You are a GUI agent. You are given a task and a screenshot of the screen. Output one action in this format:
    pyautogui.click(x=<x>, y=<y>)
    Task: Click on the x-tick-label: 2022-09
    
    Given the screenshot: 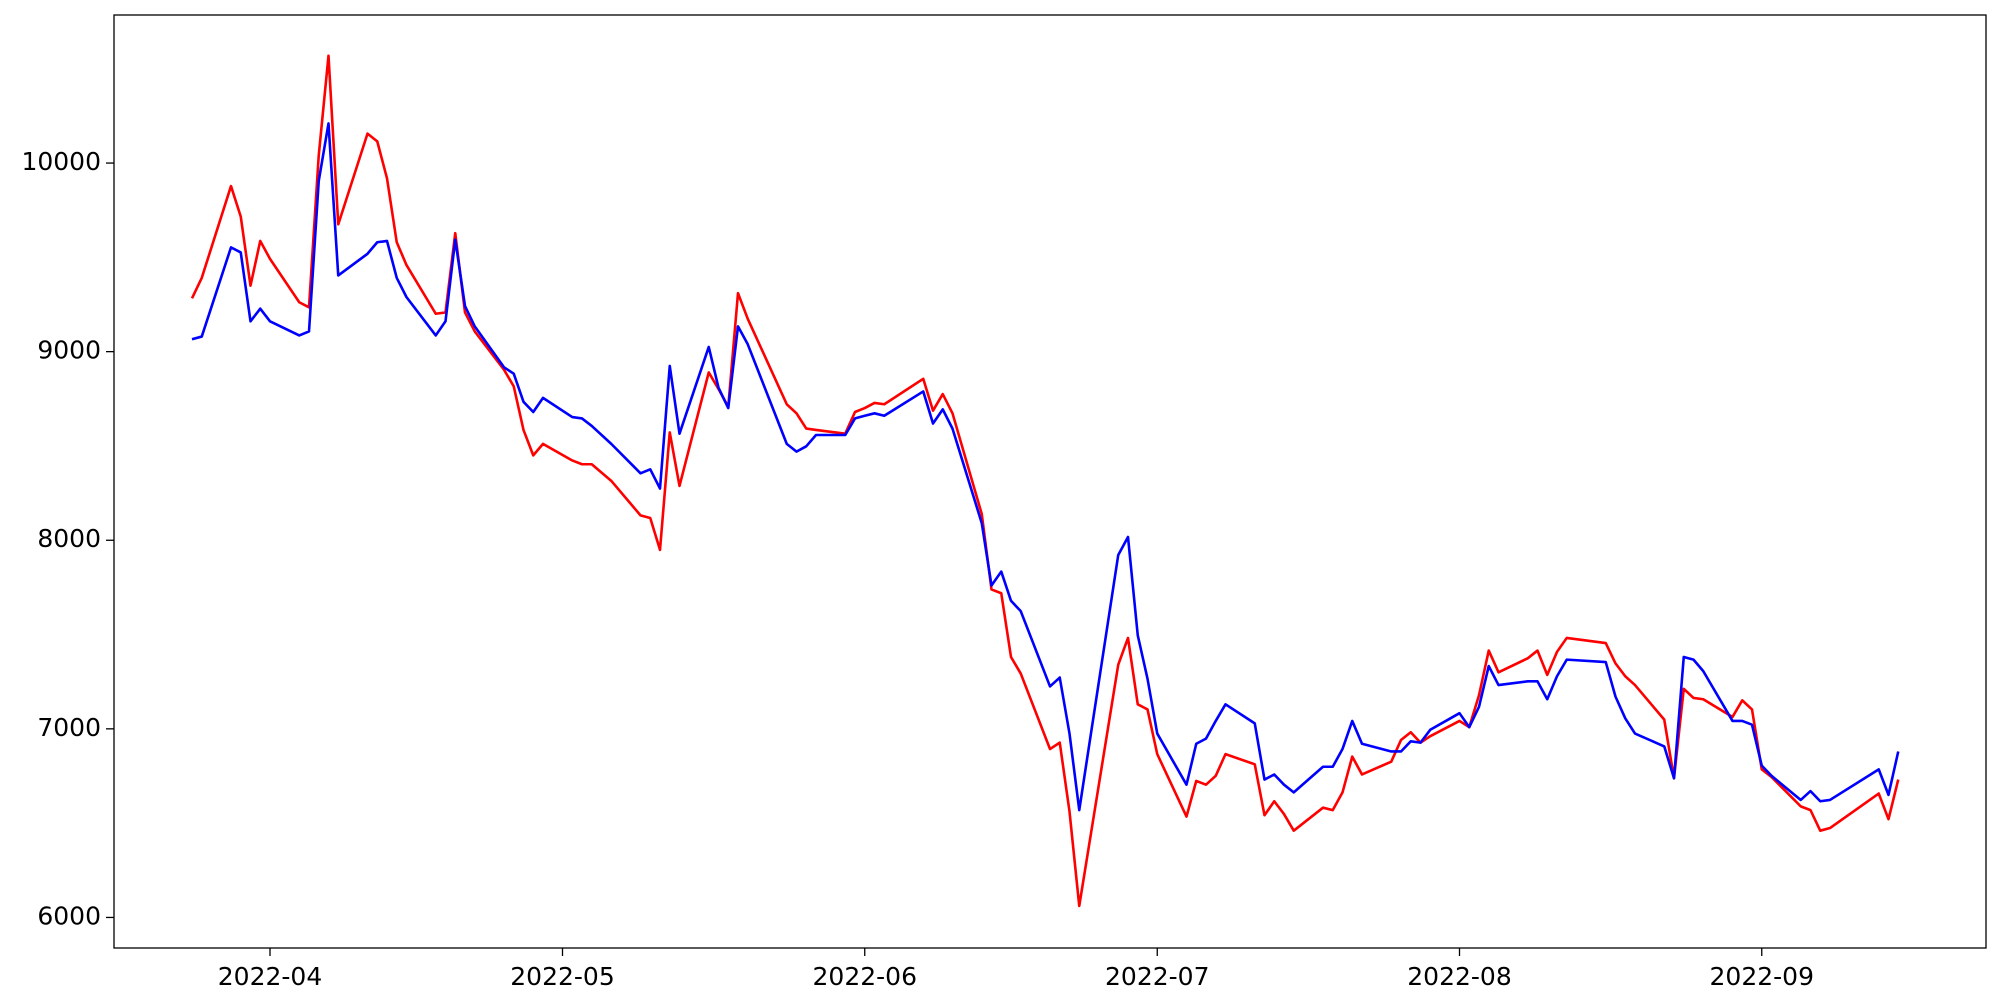 What is the action you would take?
    pyautogui.click(x=1762, y=976)
    